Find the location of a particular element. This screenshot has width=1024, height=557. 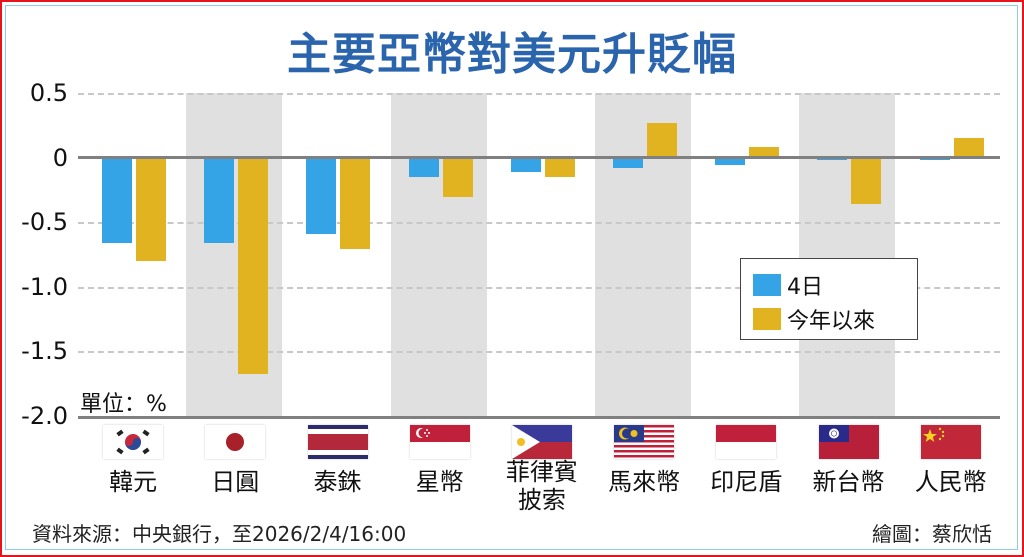

source-note: 資料來源：中央銀行，至2026/2/4/16:00 is located at coordinates (219, 534).